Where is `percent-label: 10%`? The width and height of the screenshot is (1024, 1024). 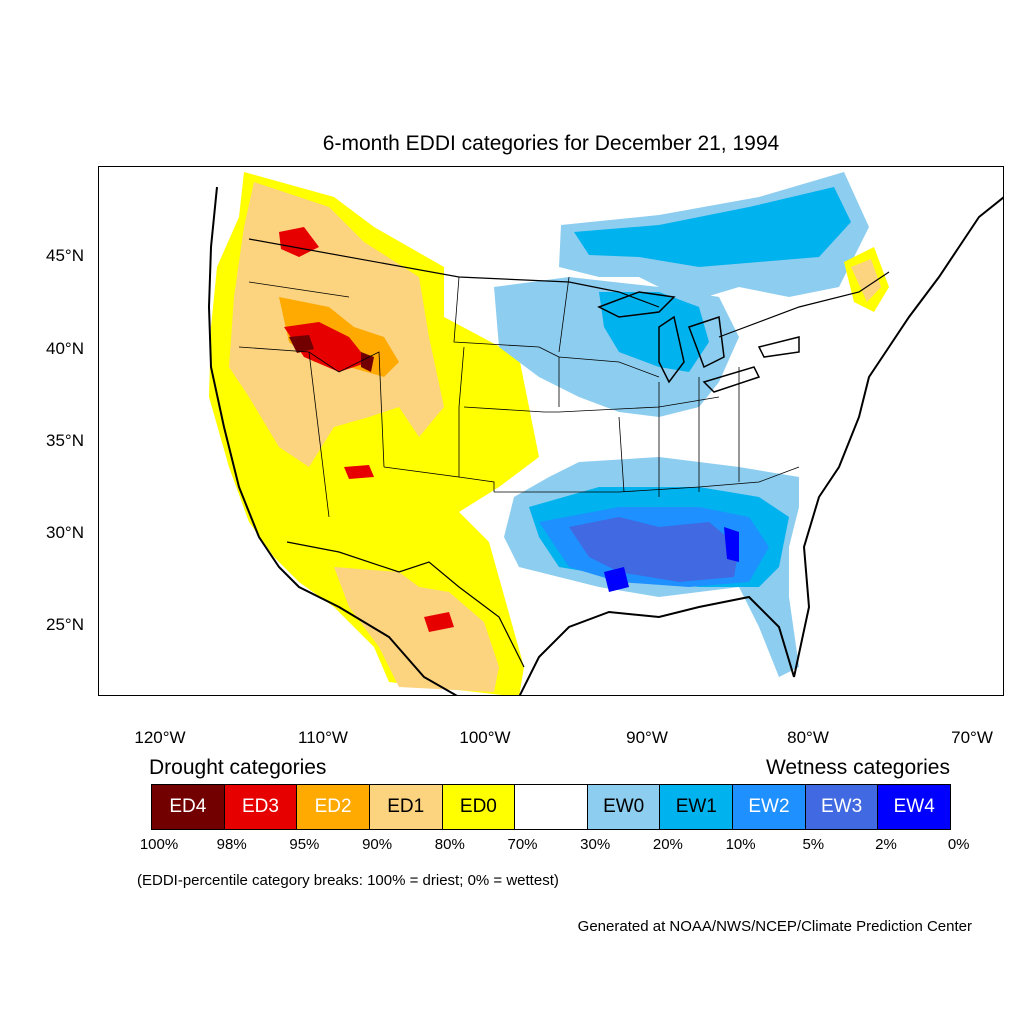 percent-label: 10% is located at coordinates (740, 844).